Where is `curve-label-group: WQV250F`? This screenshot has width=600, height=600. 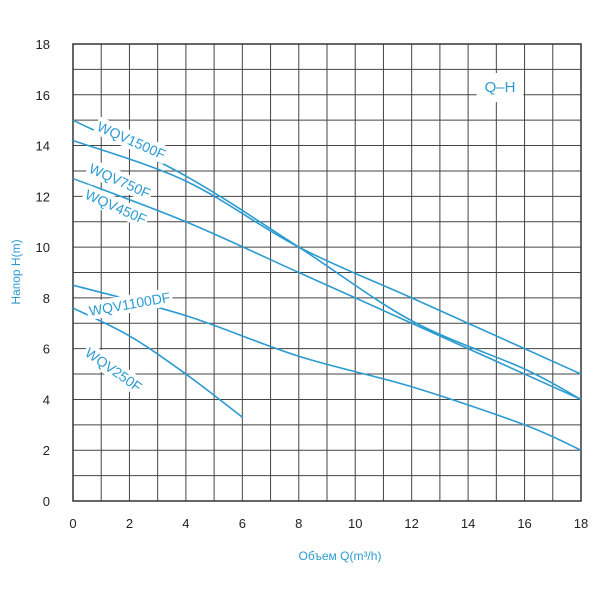
curve-label-group: WQV250F is located at coordinates (114, 369).